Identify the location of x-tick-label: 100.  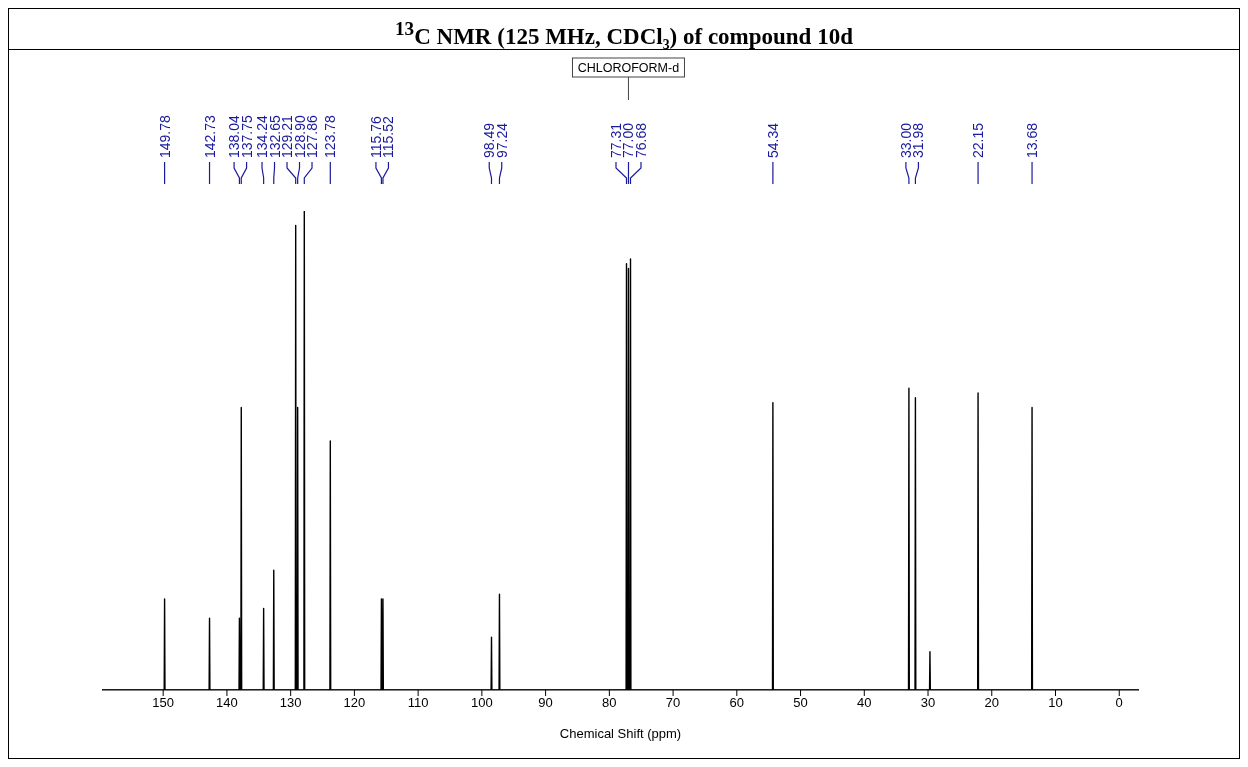
(482, 703).